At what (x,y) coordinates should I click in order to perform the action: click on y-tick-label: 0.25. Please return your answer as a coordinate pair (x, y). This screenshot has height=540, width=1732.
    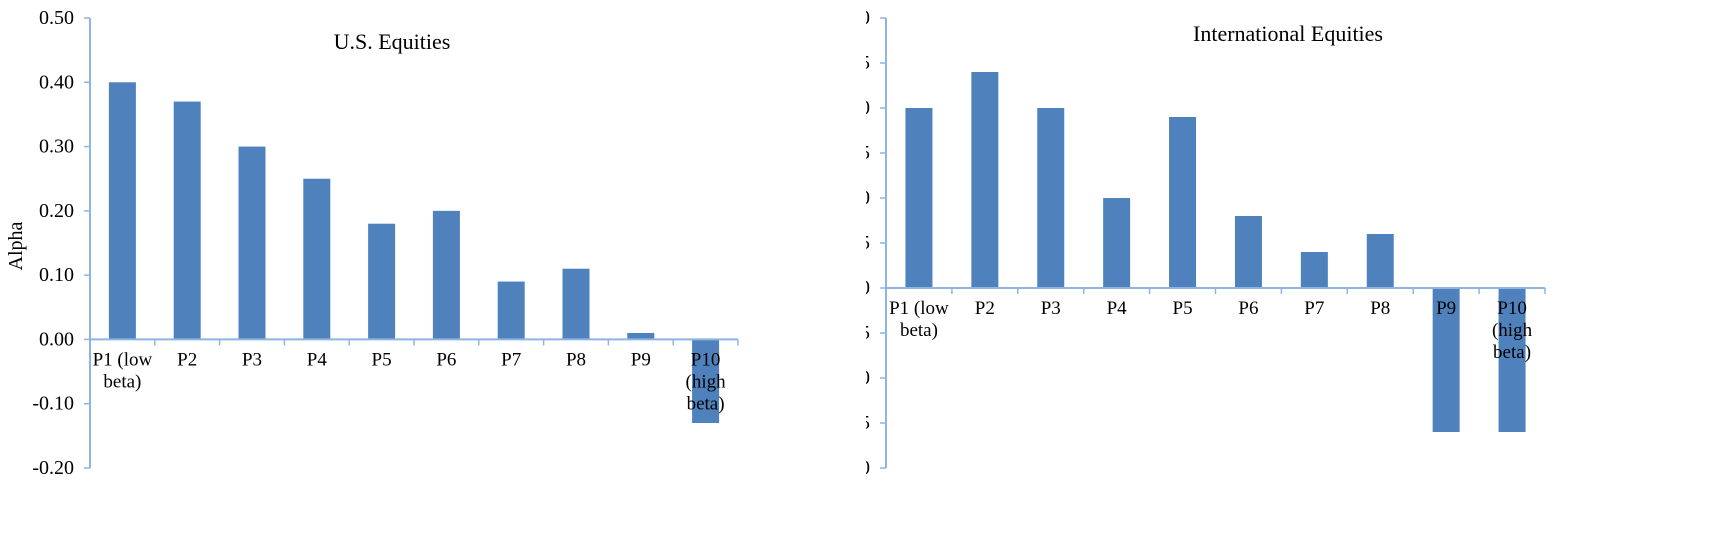
    Looking at the image, I should click on (868, 63).